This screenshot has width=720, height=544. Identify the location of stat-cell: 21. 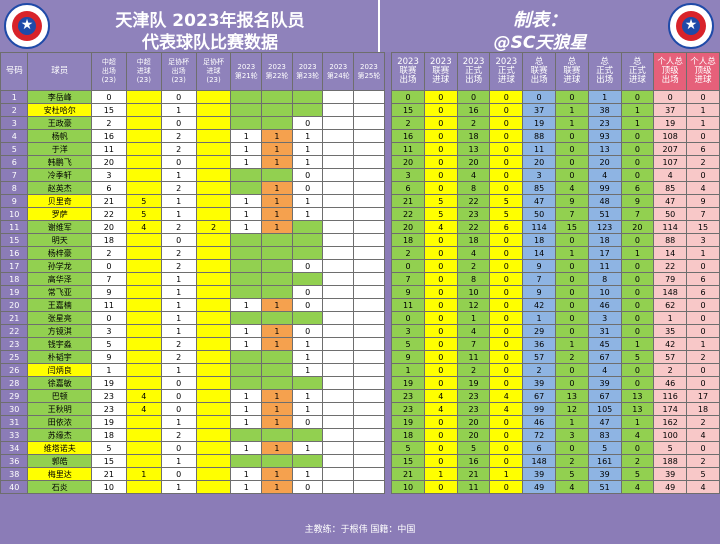
(108, 201).